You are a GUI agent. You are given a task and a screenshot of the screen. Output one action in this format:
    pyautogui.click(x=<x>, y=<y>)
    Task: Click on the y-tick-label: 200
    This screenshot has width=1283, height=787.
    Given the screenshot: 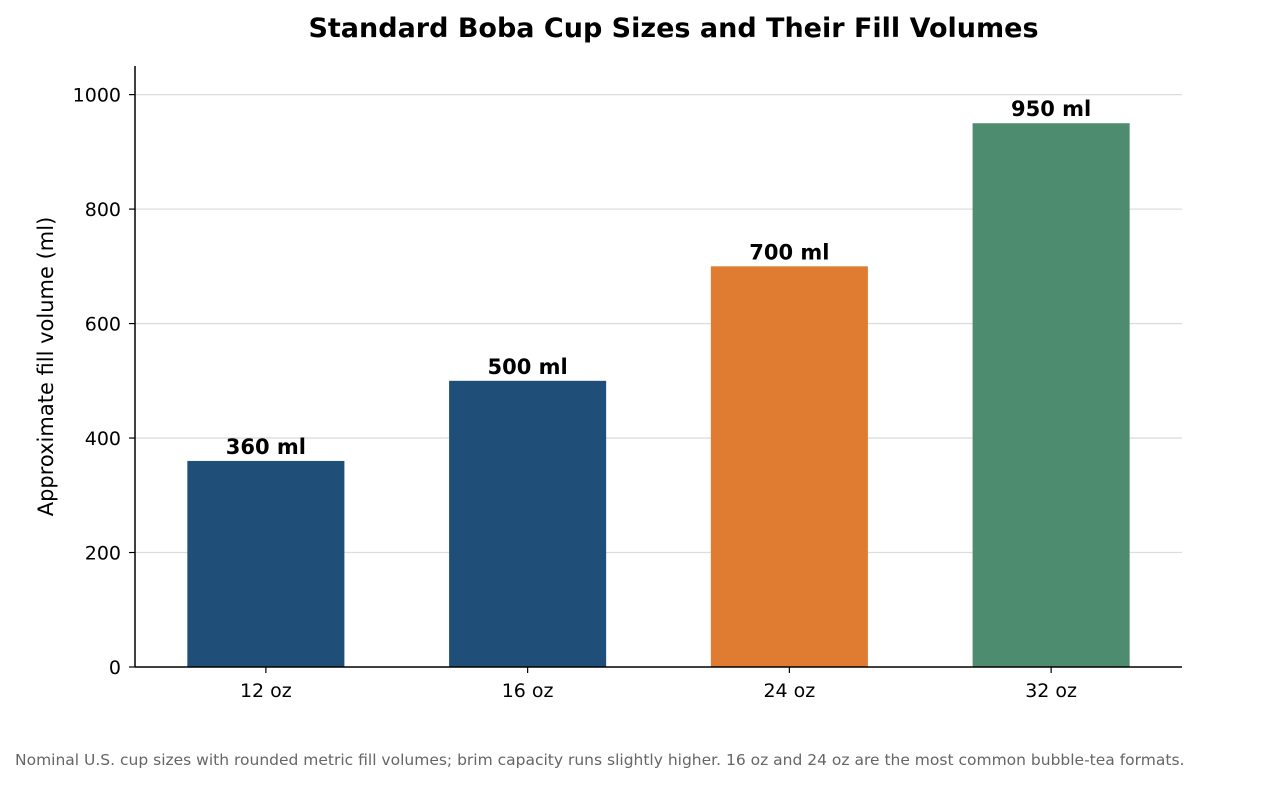 What is the action you would take?
    pyautogui.click(x=103, y=554)
    